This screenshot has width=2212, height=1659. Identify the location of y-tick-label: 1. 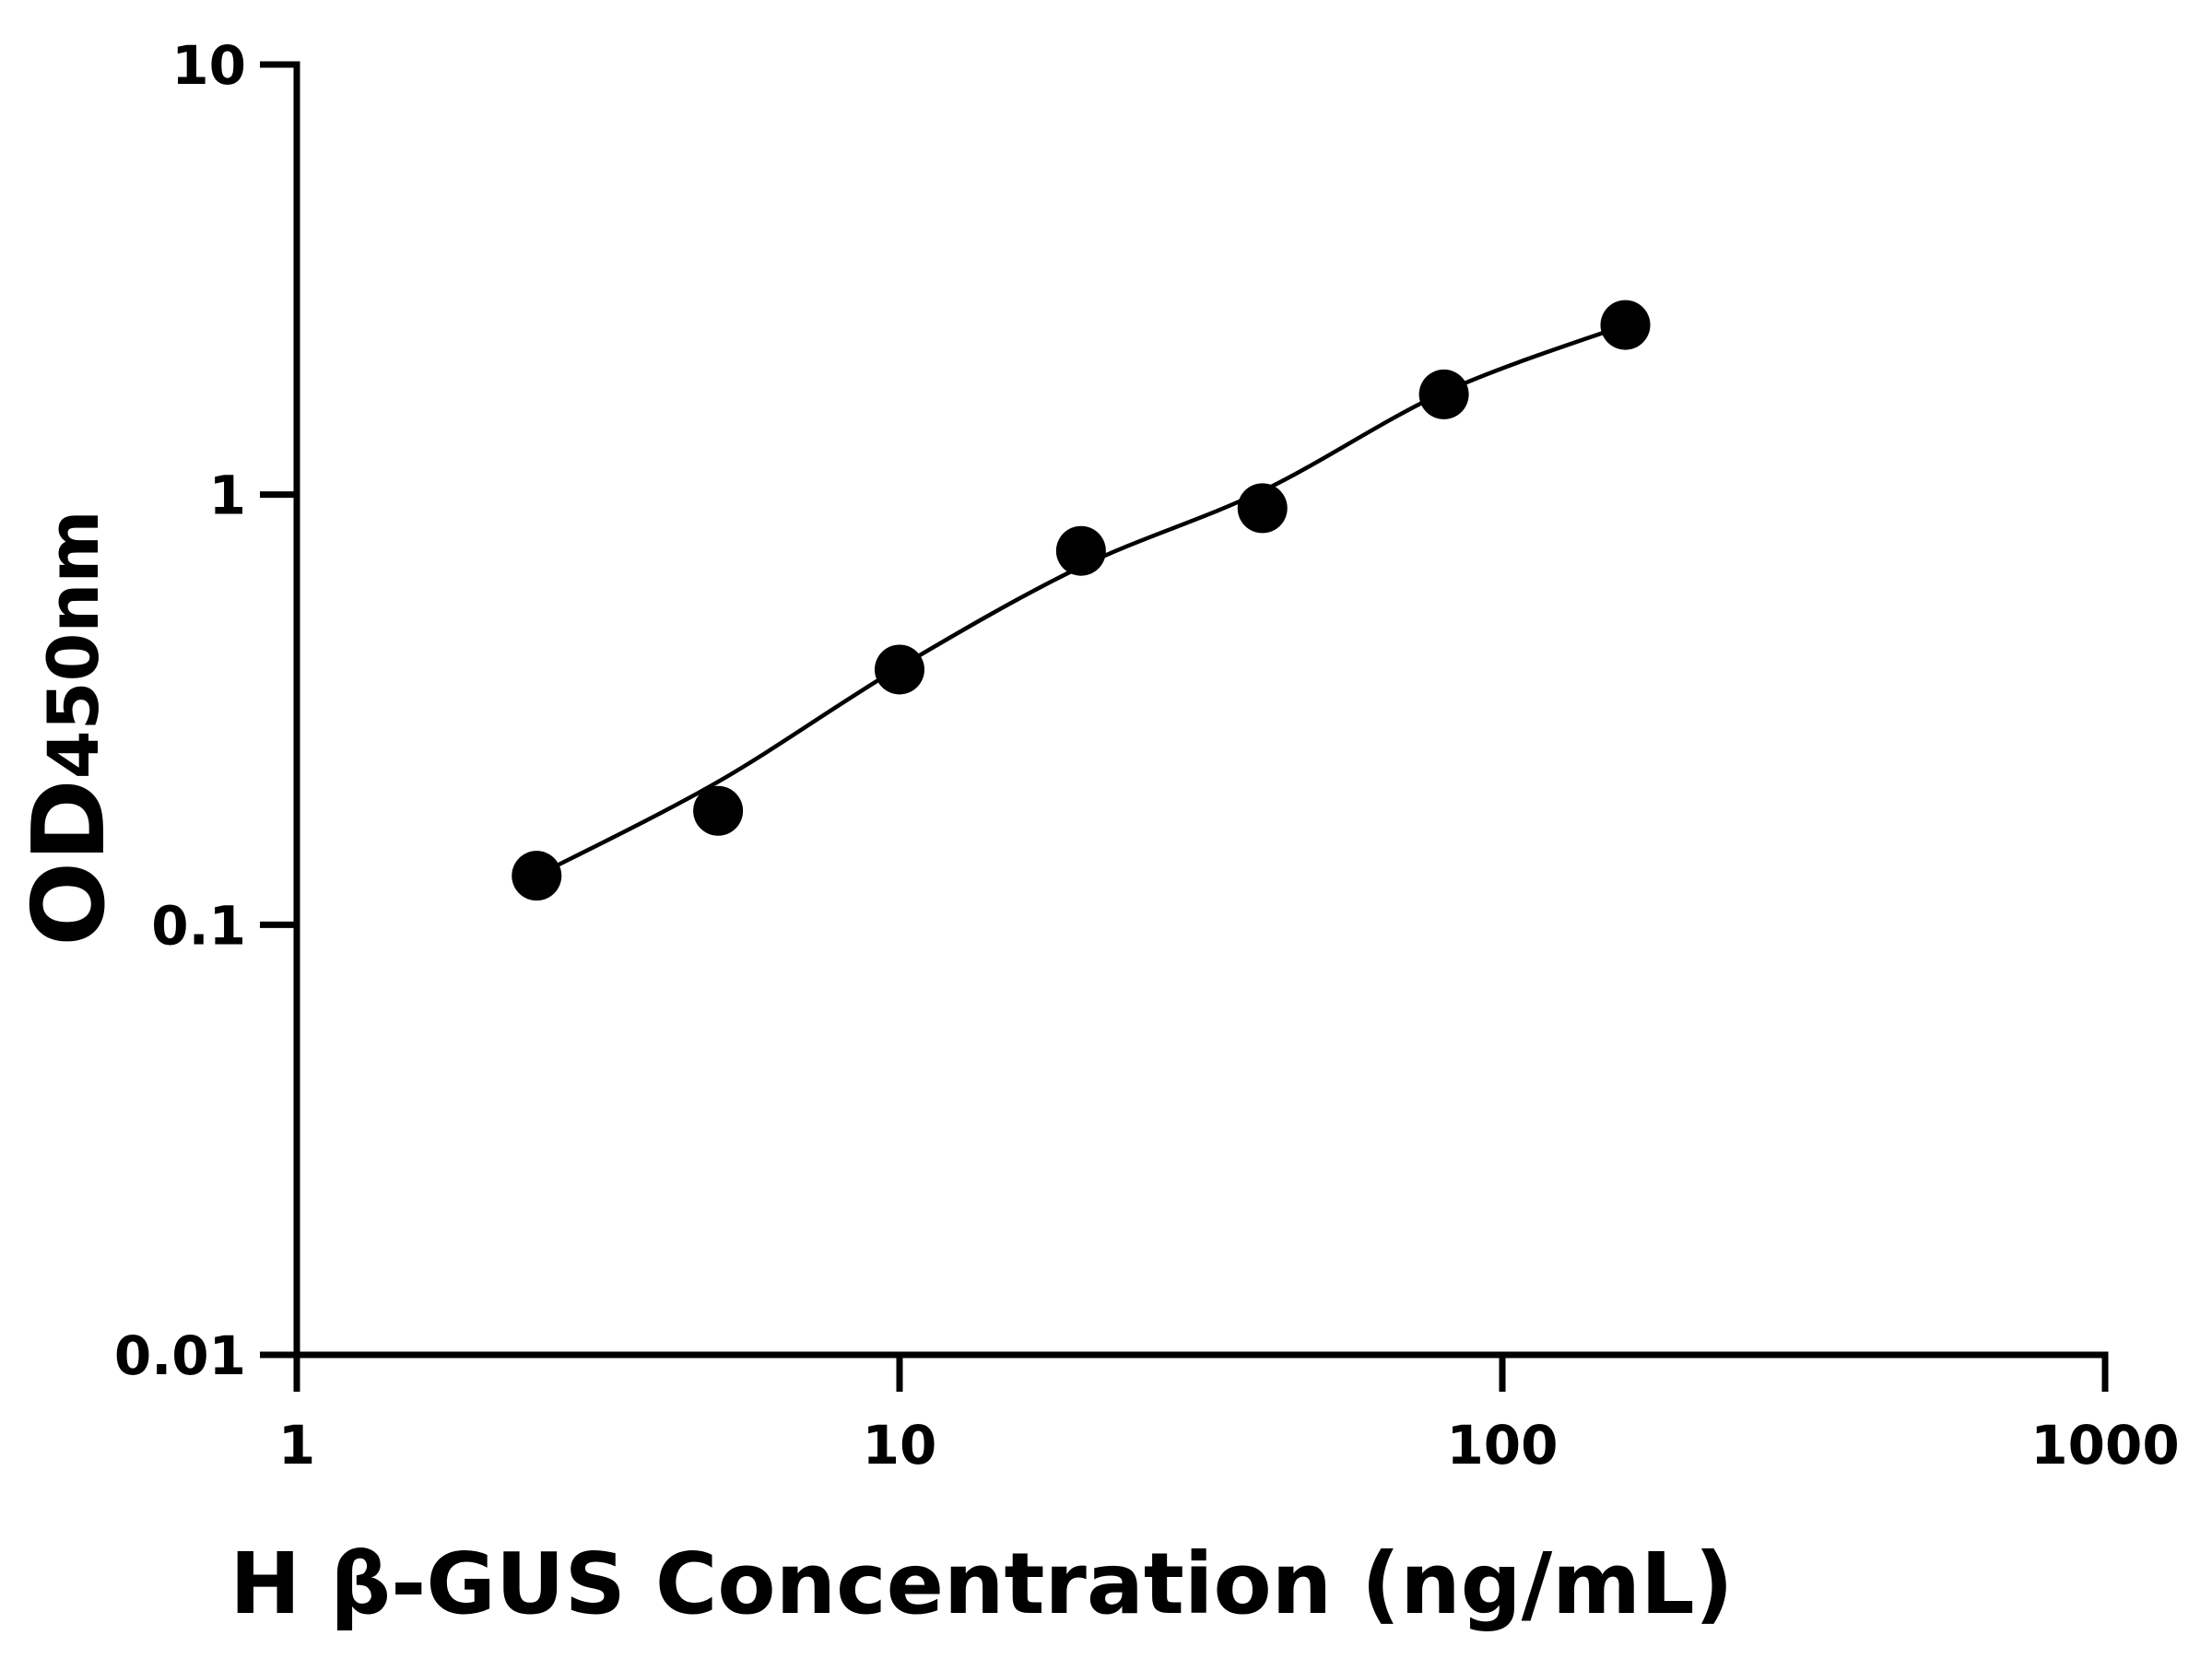
(227, 496).